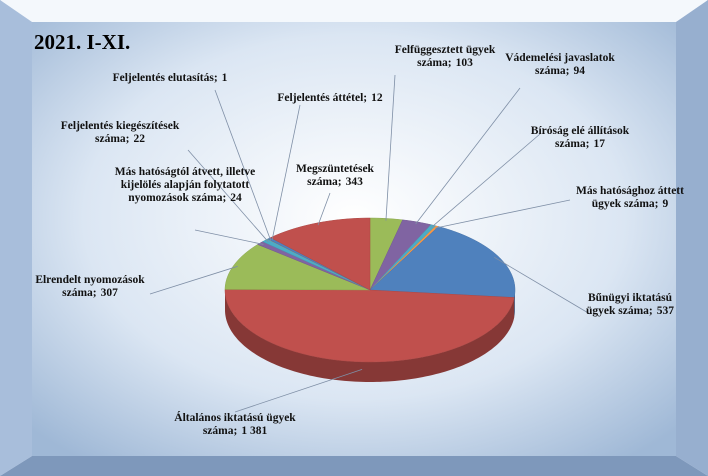 This screenshot has width=708, height=476. I want to click on label-category: Vádemelési javaslatok száma;, so click(560, 64).